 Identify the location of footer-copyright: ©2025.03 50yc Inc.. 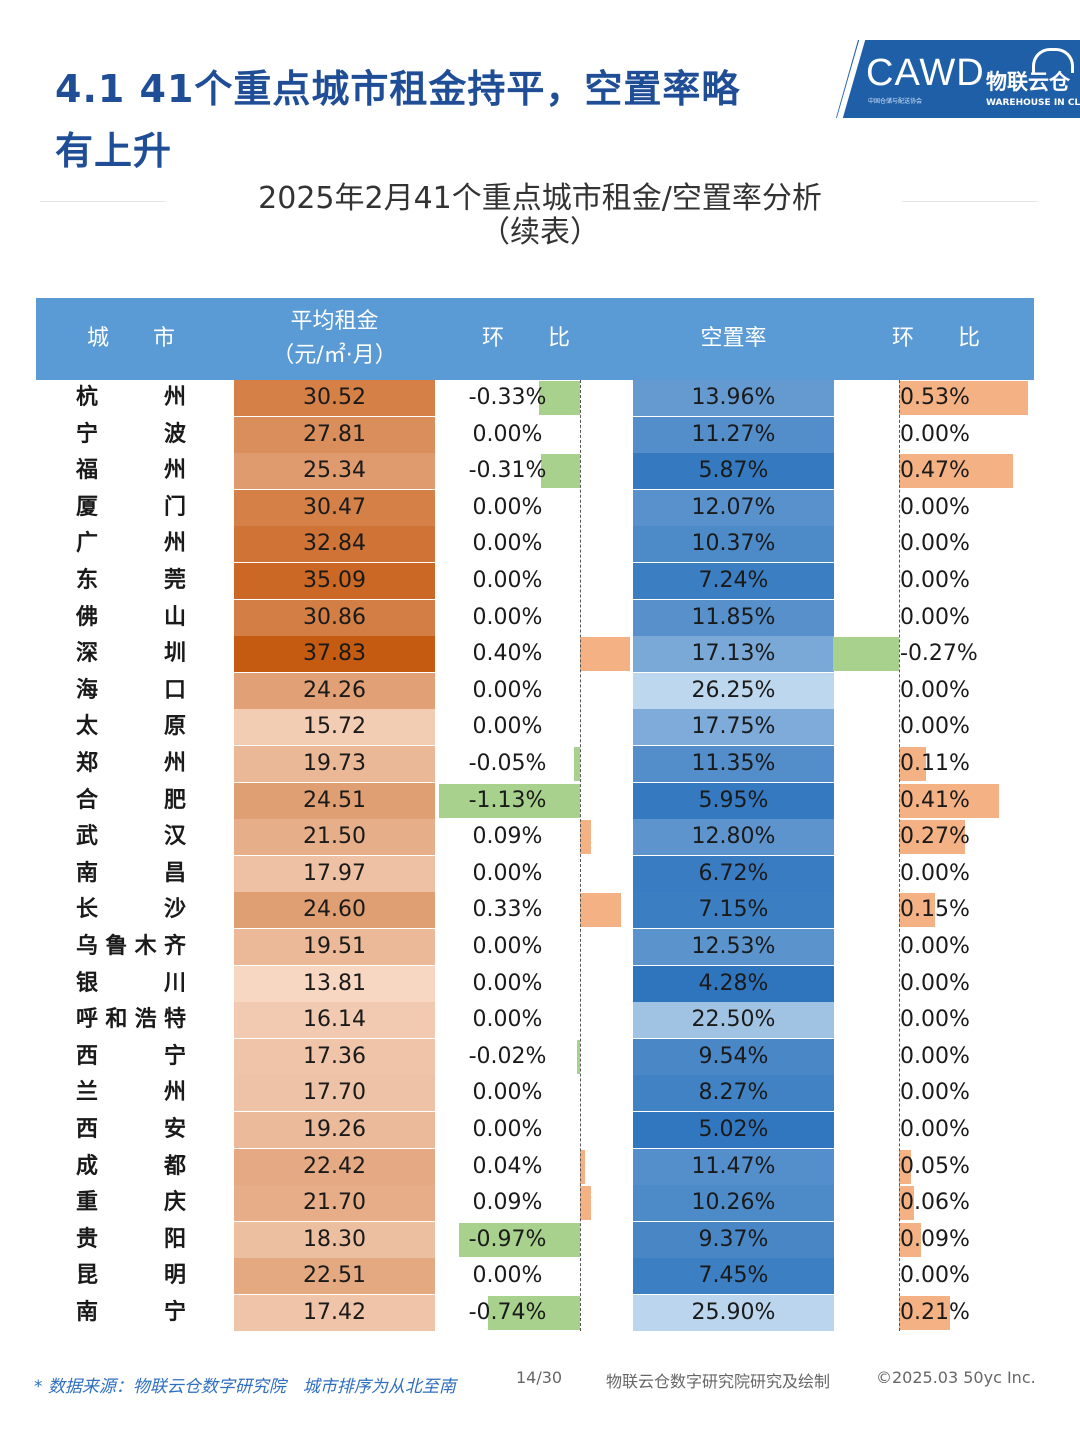
(956, 1377).